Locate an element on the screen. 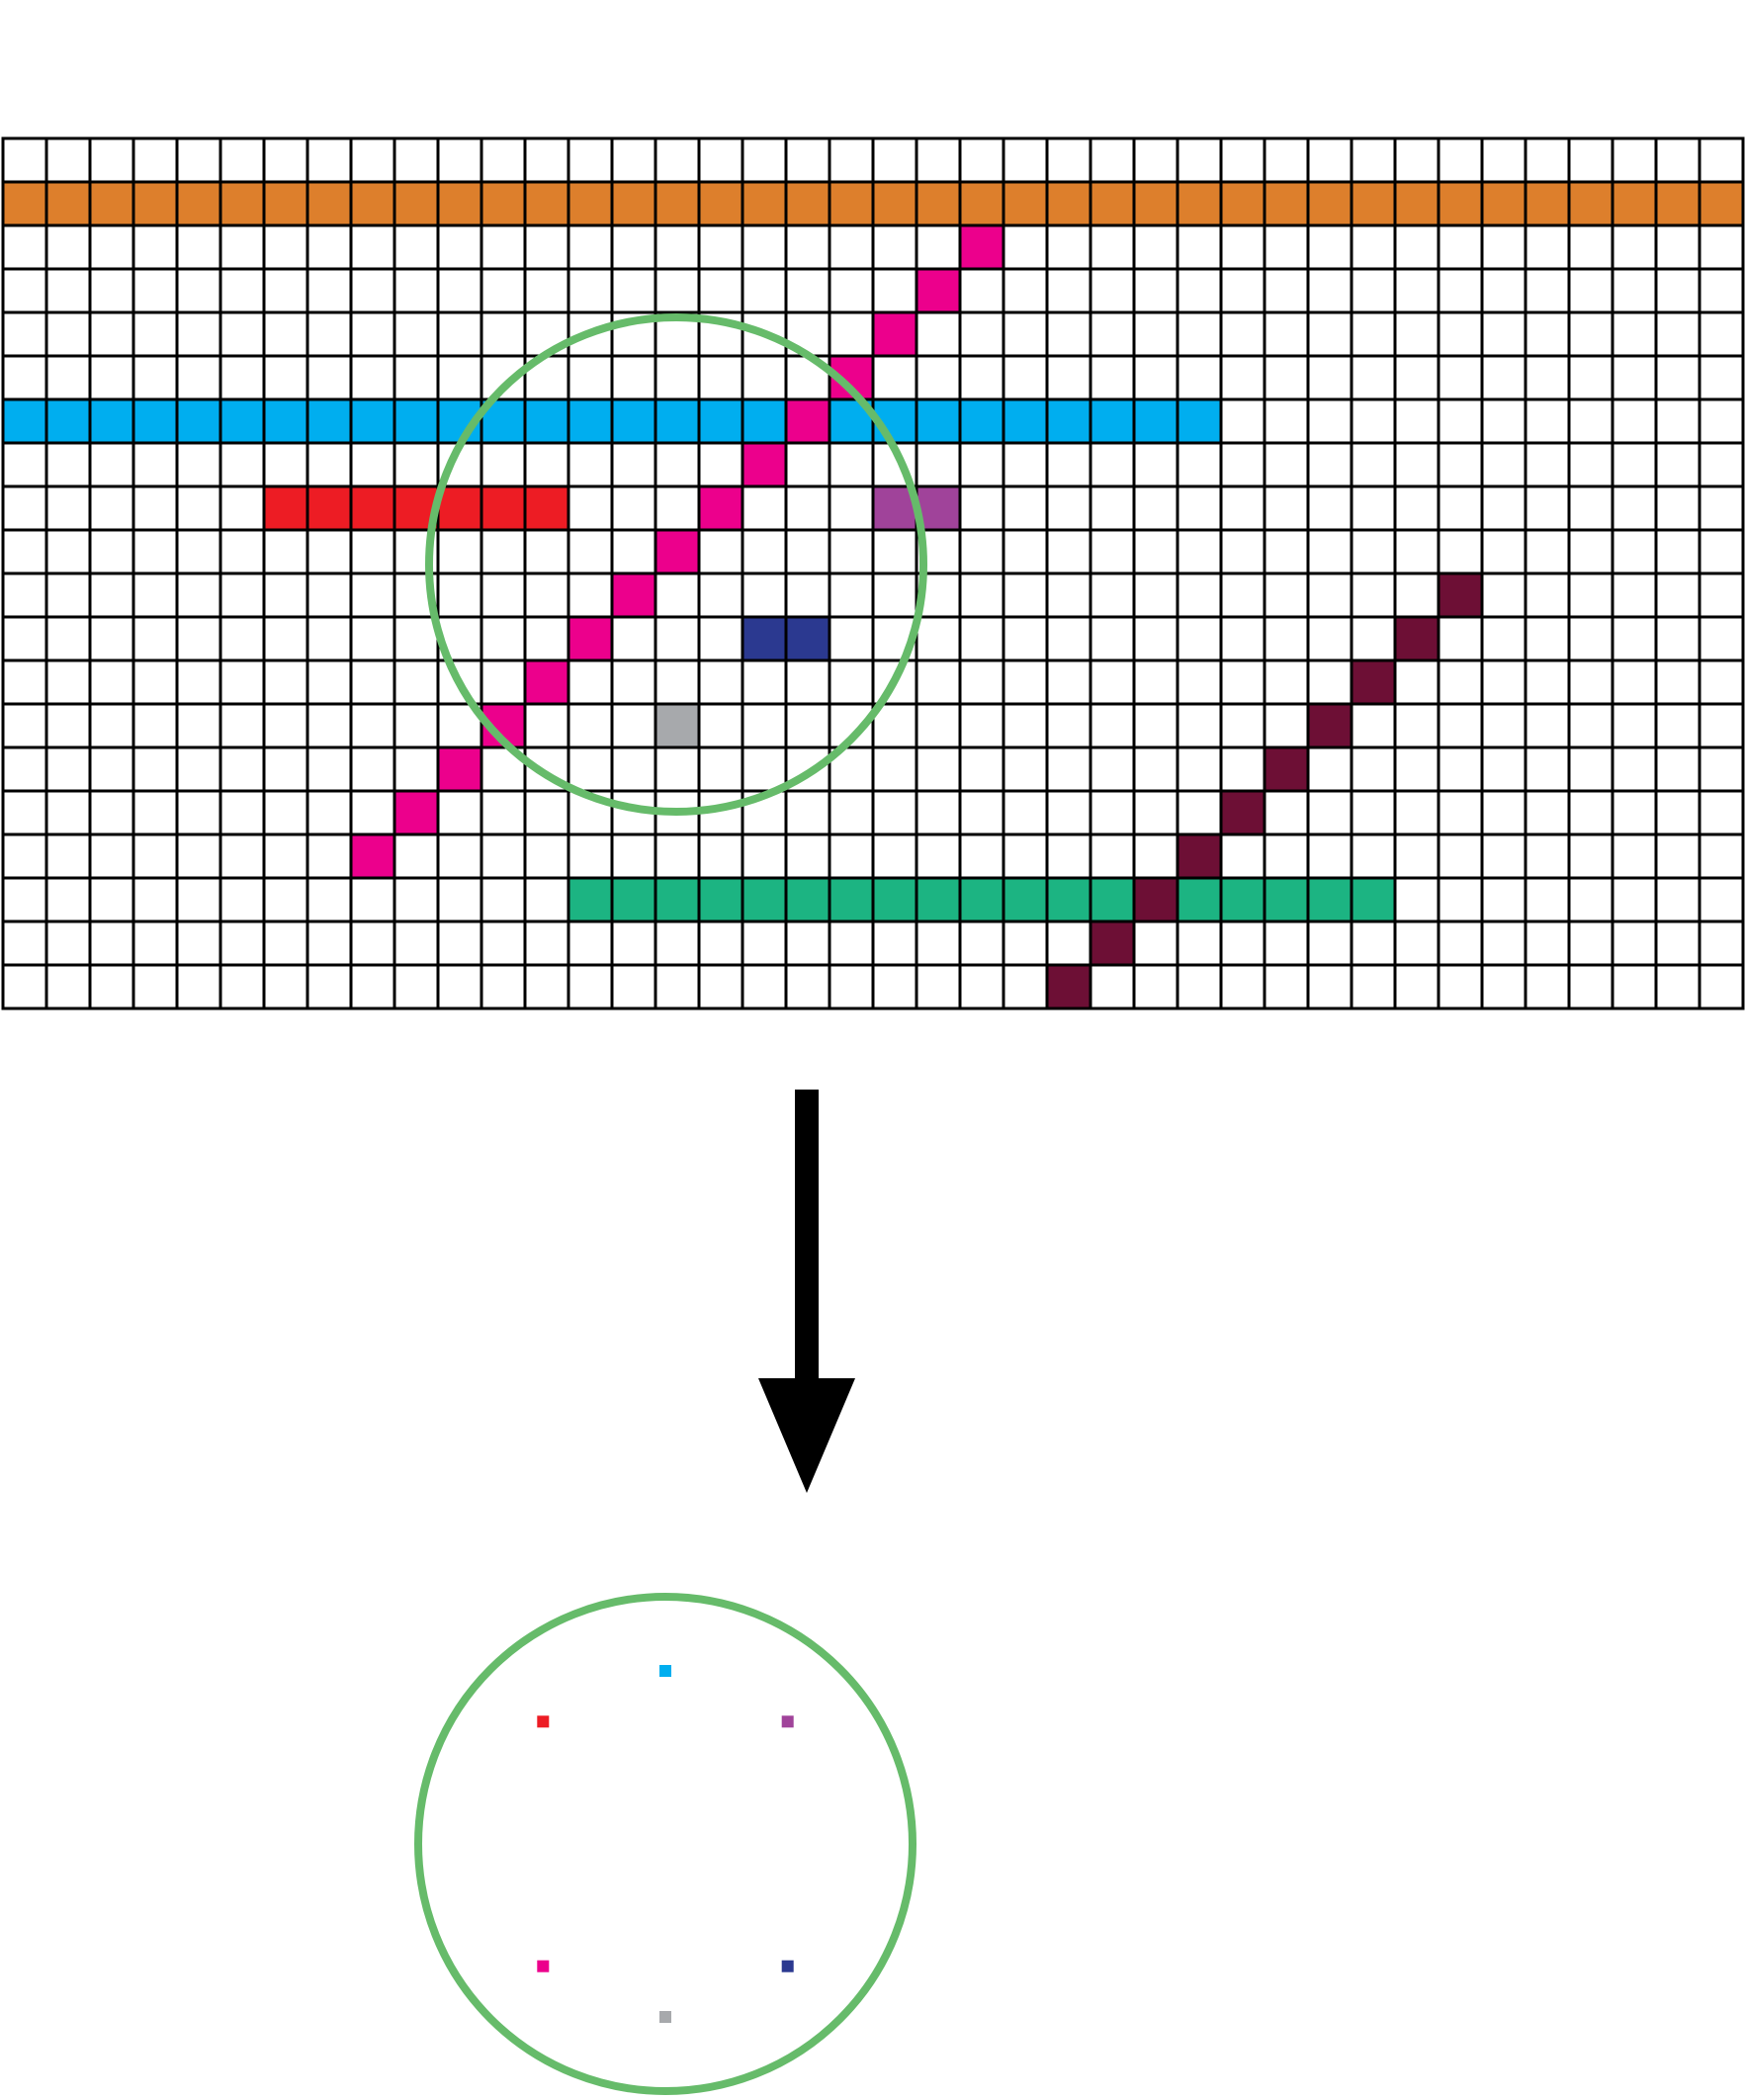 This screenshot has height=2100, width=1745. magenta-diagonal-cell is located at coordinates (720, 508).